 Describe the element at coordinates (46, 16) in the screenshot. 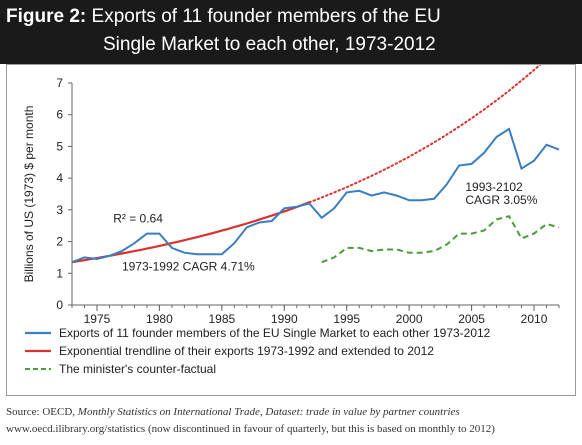

I see `figure-label: Figure 2:` at that location.